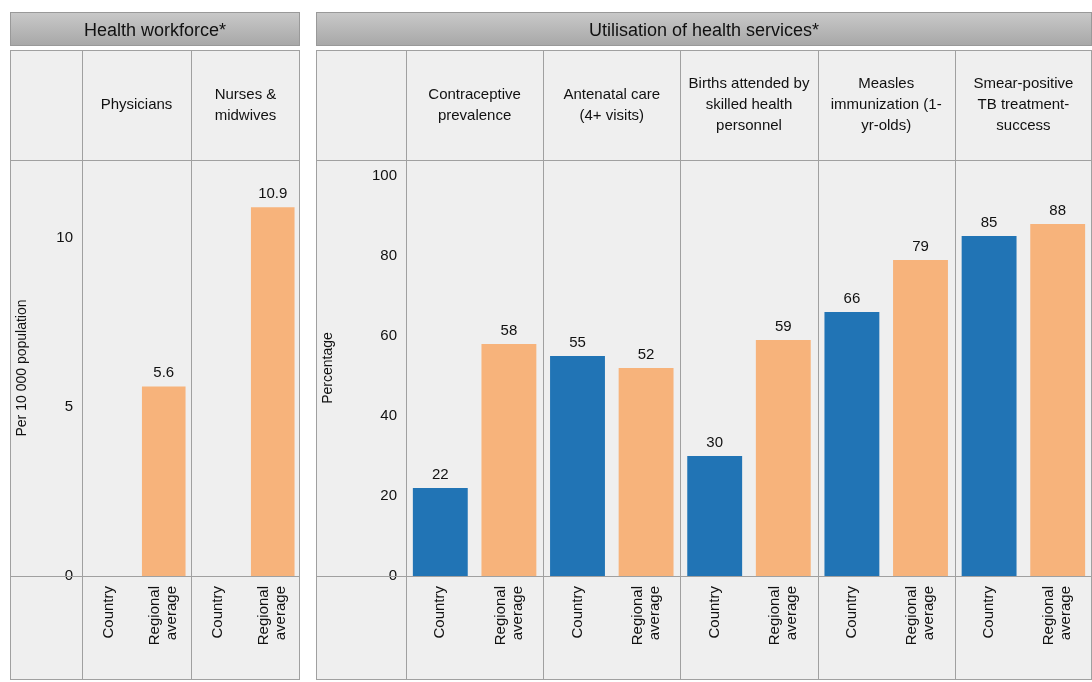  I want to click on data-label: 30, so click(715, 441).